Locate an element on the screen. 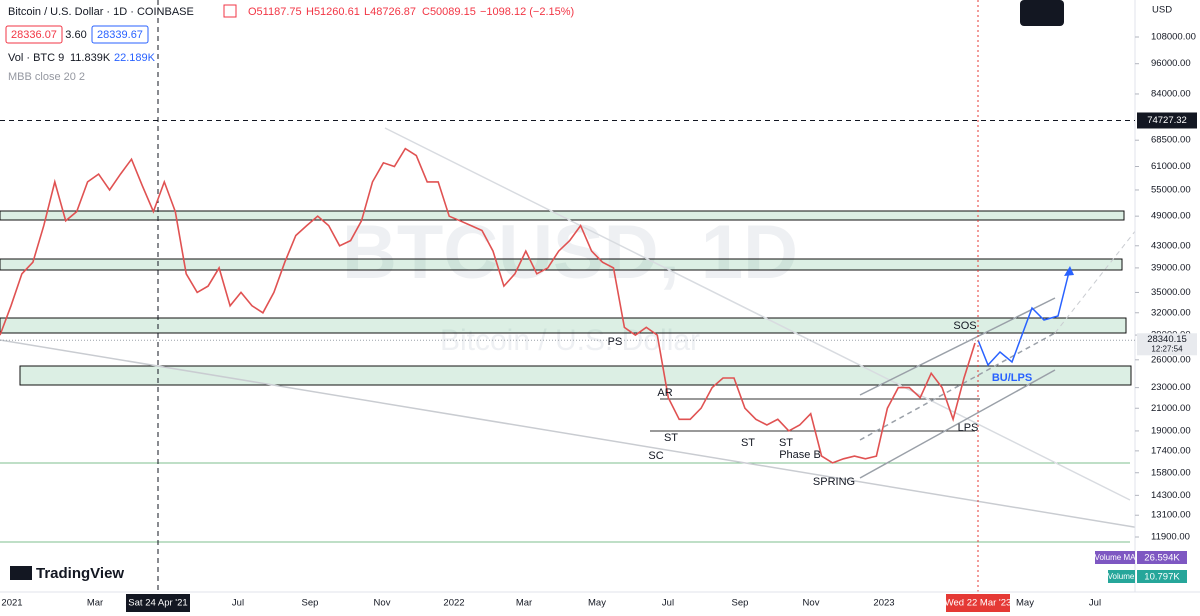  price-tick-label: 68500.00 is located at coordinates (1171, 140).